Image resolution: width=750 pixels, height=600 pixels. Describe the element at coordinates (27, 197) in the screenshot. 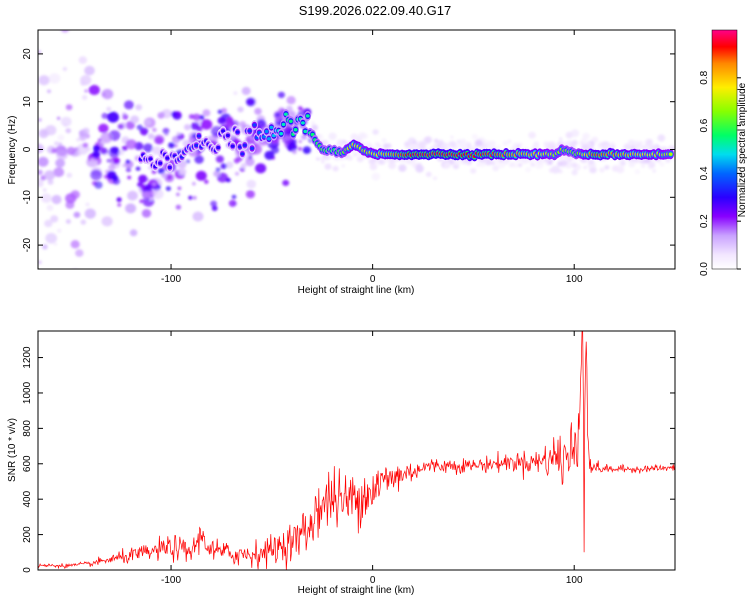

I see `y-tick-label: -10` at that location.